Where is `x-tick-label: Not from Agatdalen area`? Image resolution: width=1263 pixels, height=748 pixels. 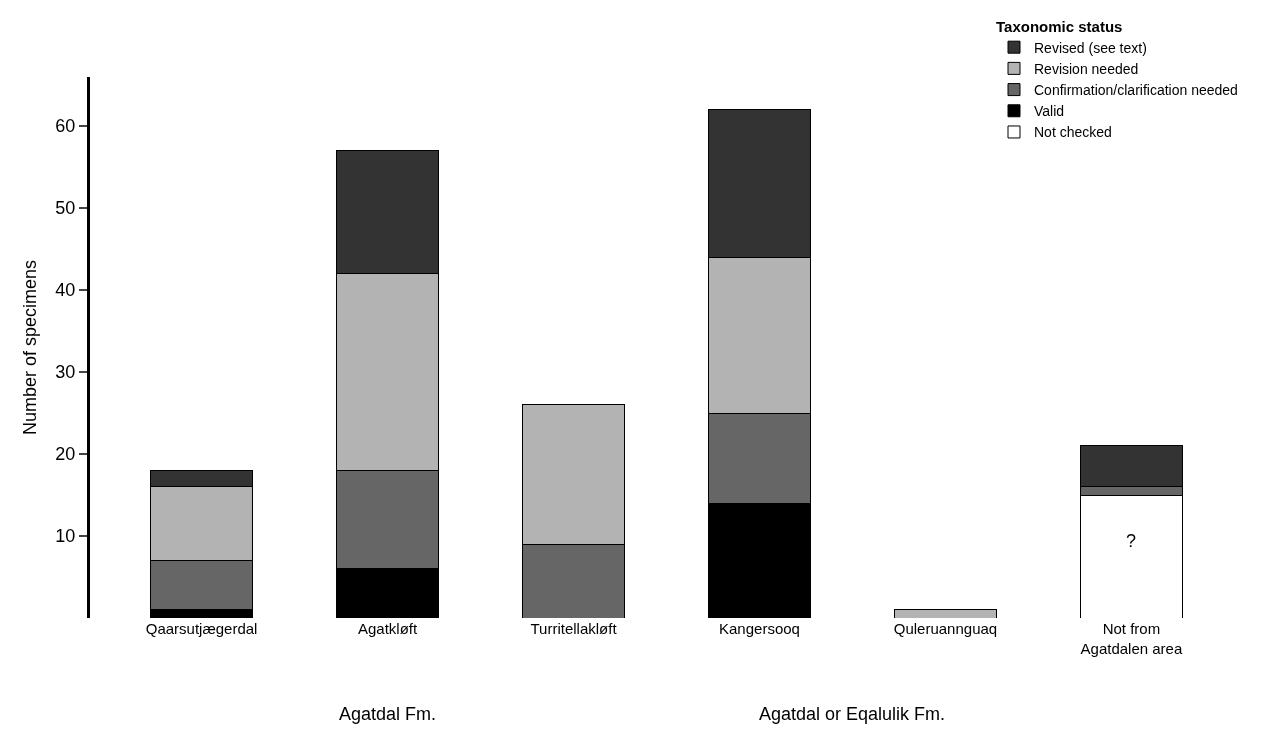
x-tick-label: Not from Agatdalen area is located at coordinates (1131, 638).